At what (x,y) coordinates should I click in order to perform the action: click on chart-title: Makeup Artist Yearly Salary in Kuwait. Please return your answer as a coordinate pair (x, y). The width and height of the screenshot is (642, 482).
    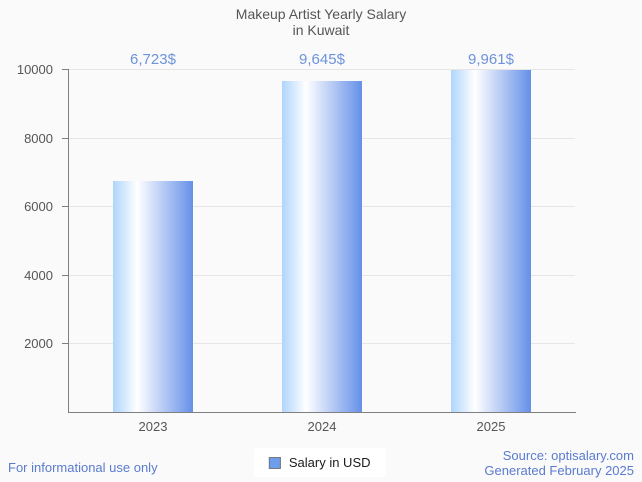
    Looking at the image, I should click on (321, 22).